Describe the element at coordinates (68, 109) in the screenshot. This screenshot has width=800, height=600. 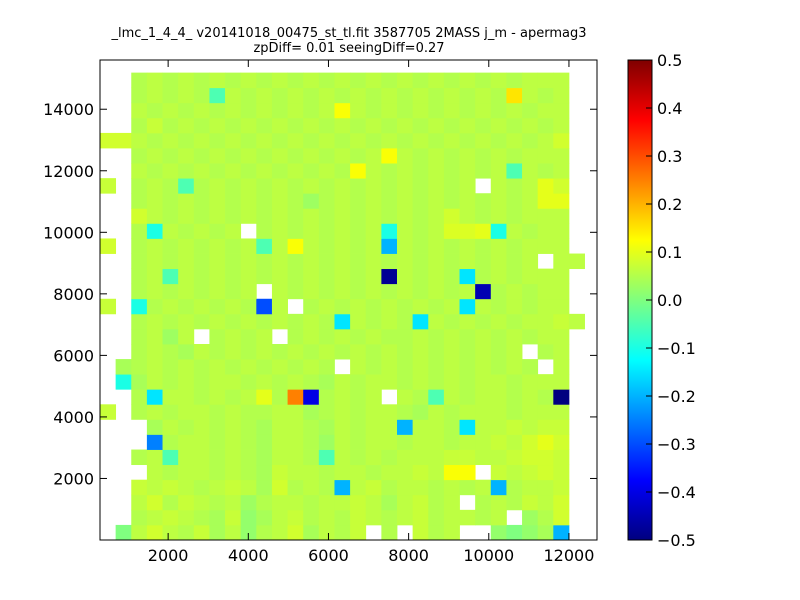
I see `y-tick-label: 14000` at that location.